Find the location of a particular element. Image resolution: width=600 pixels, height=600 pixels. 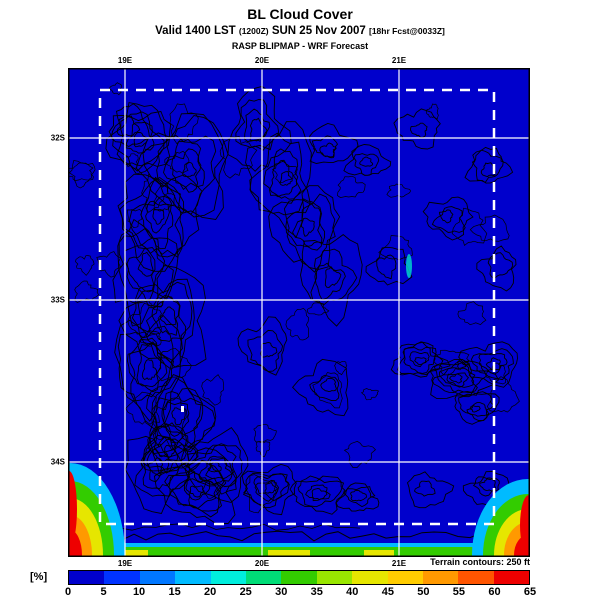

colorbar-tick-label: 60 is located at coordinates (494, 592).